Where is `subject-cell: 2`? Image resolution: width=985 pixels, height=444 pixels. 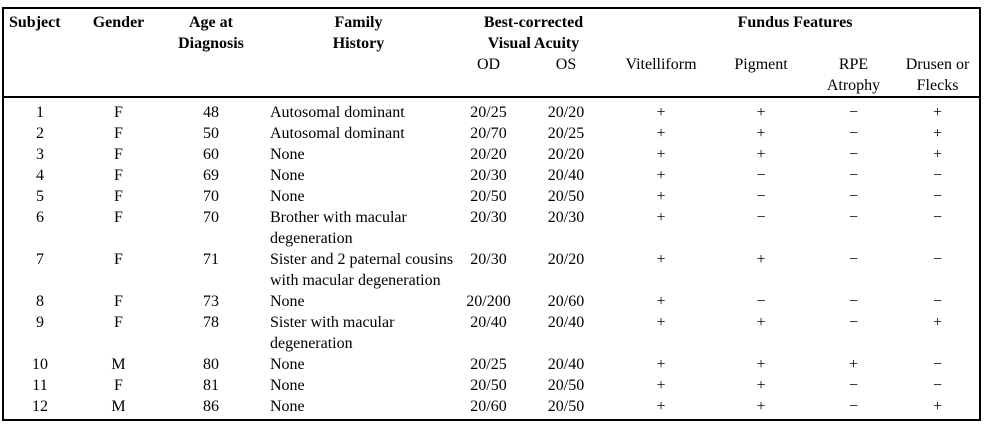 subject-cell: 2 is located at coordinates (40, 133).